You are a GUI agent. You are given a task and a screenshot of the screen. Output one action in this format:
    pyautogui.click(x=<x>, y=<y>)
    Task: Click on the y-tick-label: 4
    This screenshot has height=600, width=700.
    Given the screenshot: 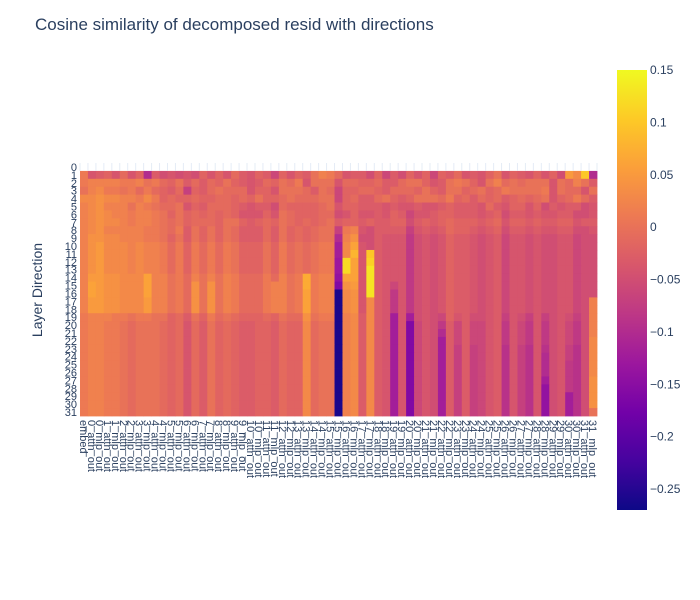 What is the action you would take?
    pyautogui.click(x=74, y=200)
    